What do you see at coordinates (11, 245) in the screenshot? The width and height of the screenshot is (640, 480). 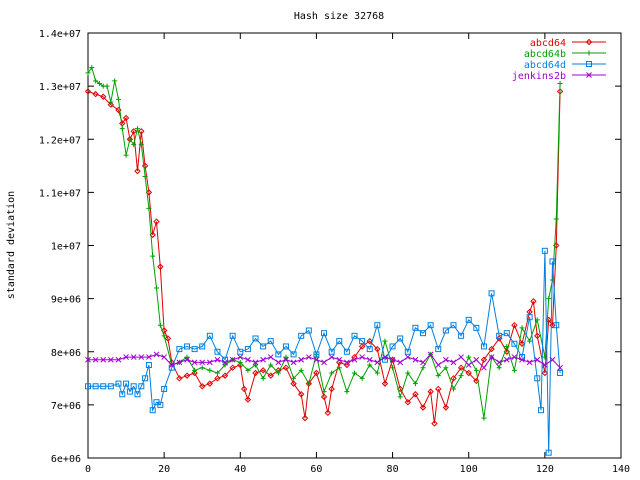 I see `y-axis-label: standard deviation` at bounding box center [11, 245].